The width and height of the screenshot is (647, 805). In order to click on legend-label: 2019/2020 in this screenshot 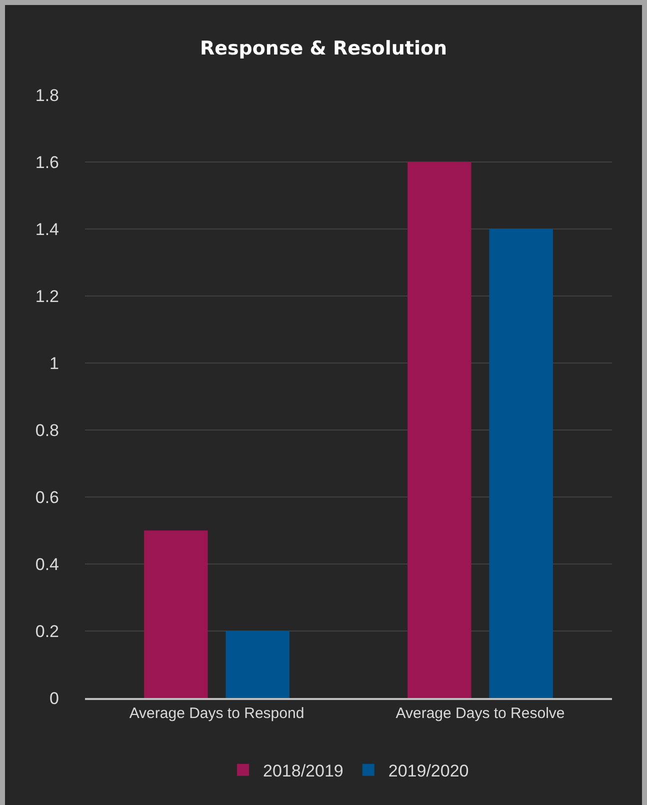, I will do `click(428, 770)`.